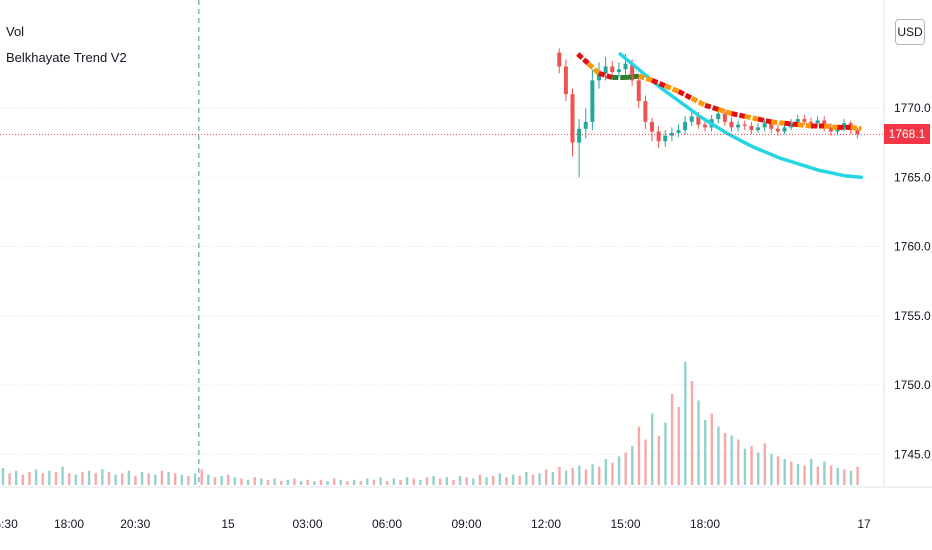  I want to click on time-tick-label: 17, so click(864, 524).